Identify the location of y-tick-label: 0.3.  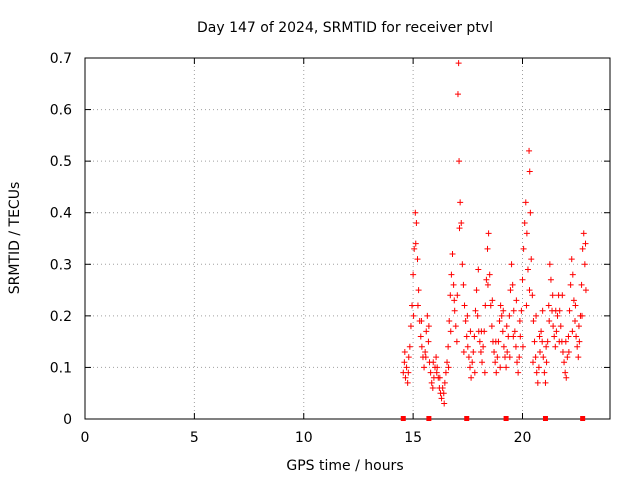
(61, 265).